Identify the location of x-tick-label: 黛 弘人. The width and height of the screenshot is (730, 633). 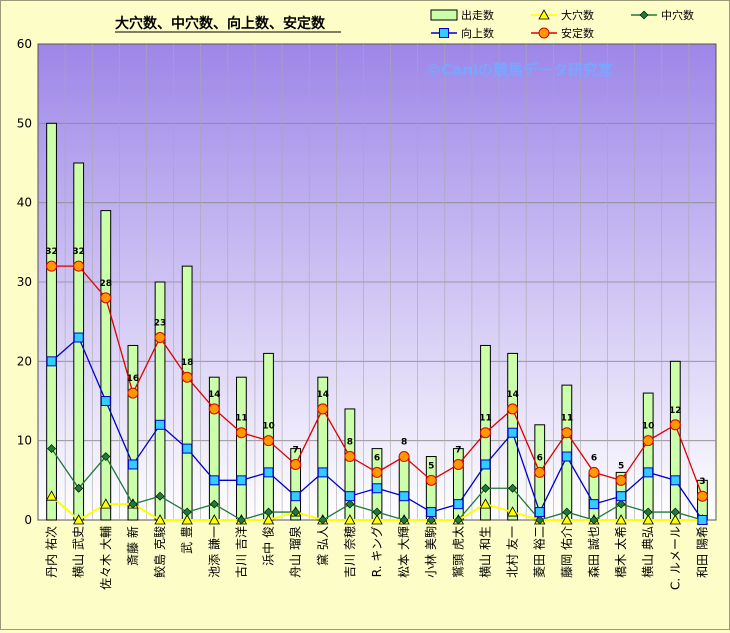
(323, 546).